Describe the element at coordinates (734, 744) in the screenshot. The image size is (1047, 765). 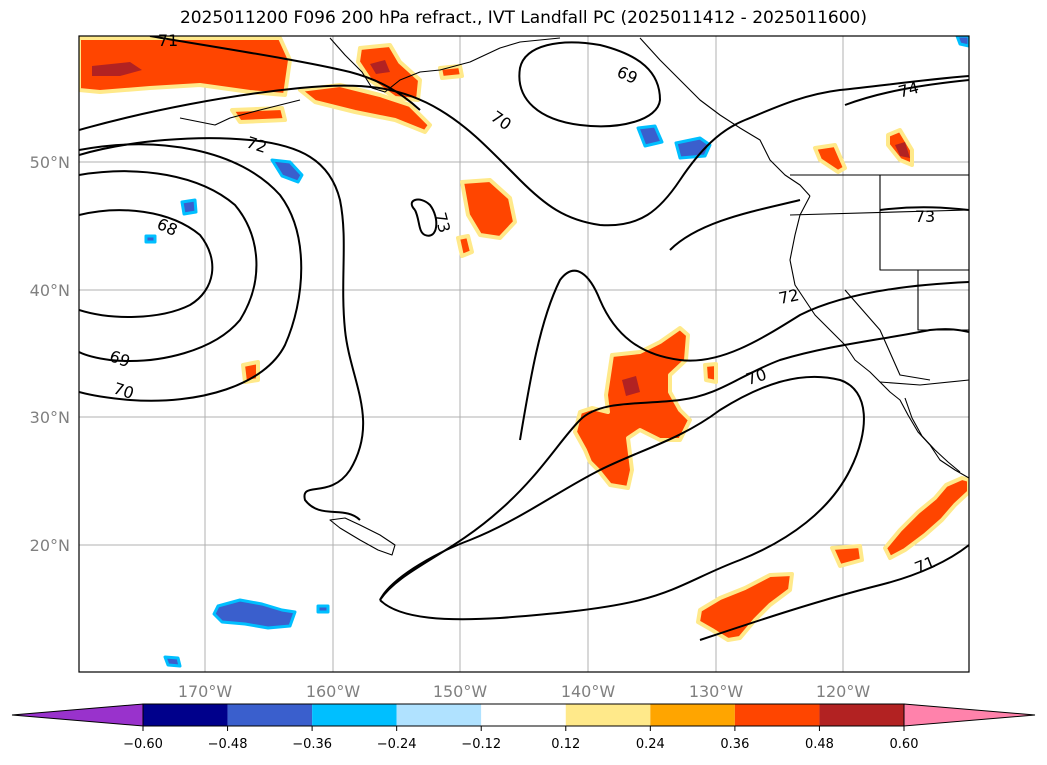
I see `colorbar-tick-label: 0.36` at that location.